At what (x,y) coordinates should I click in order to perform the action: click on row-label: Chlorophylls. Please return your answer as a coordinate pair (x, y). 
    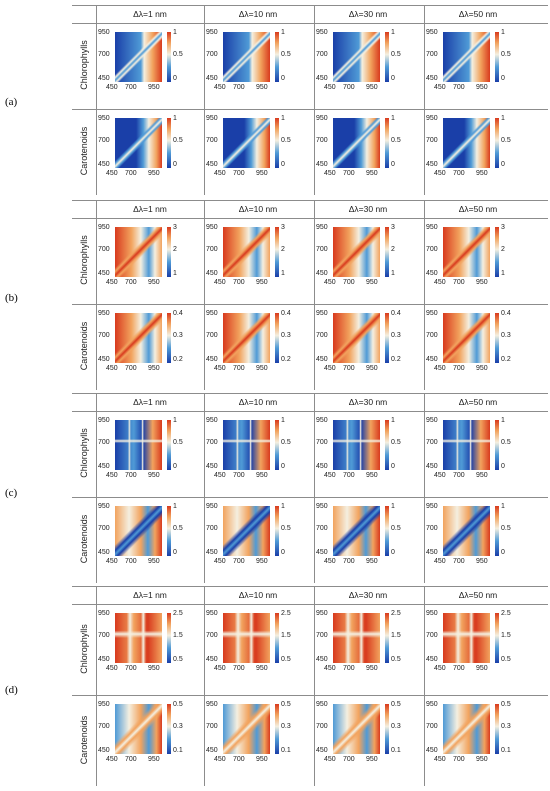
    Looking at the image, I should click on (84, 648).